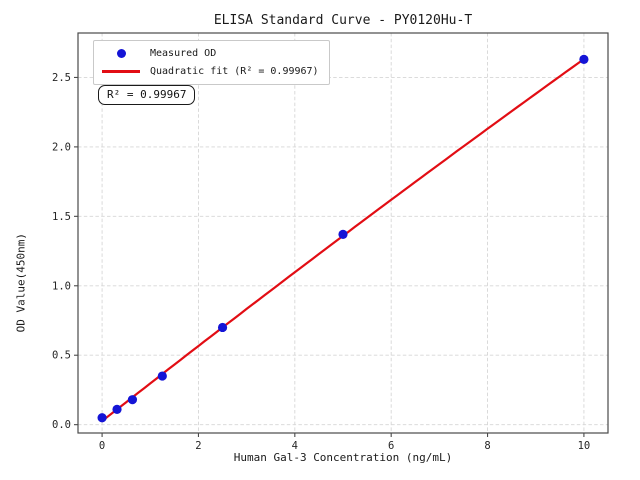  I want to click on x-tick-label: 10, so click(584, 446).